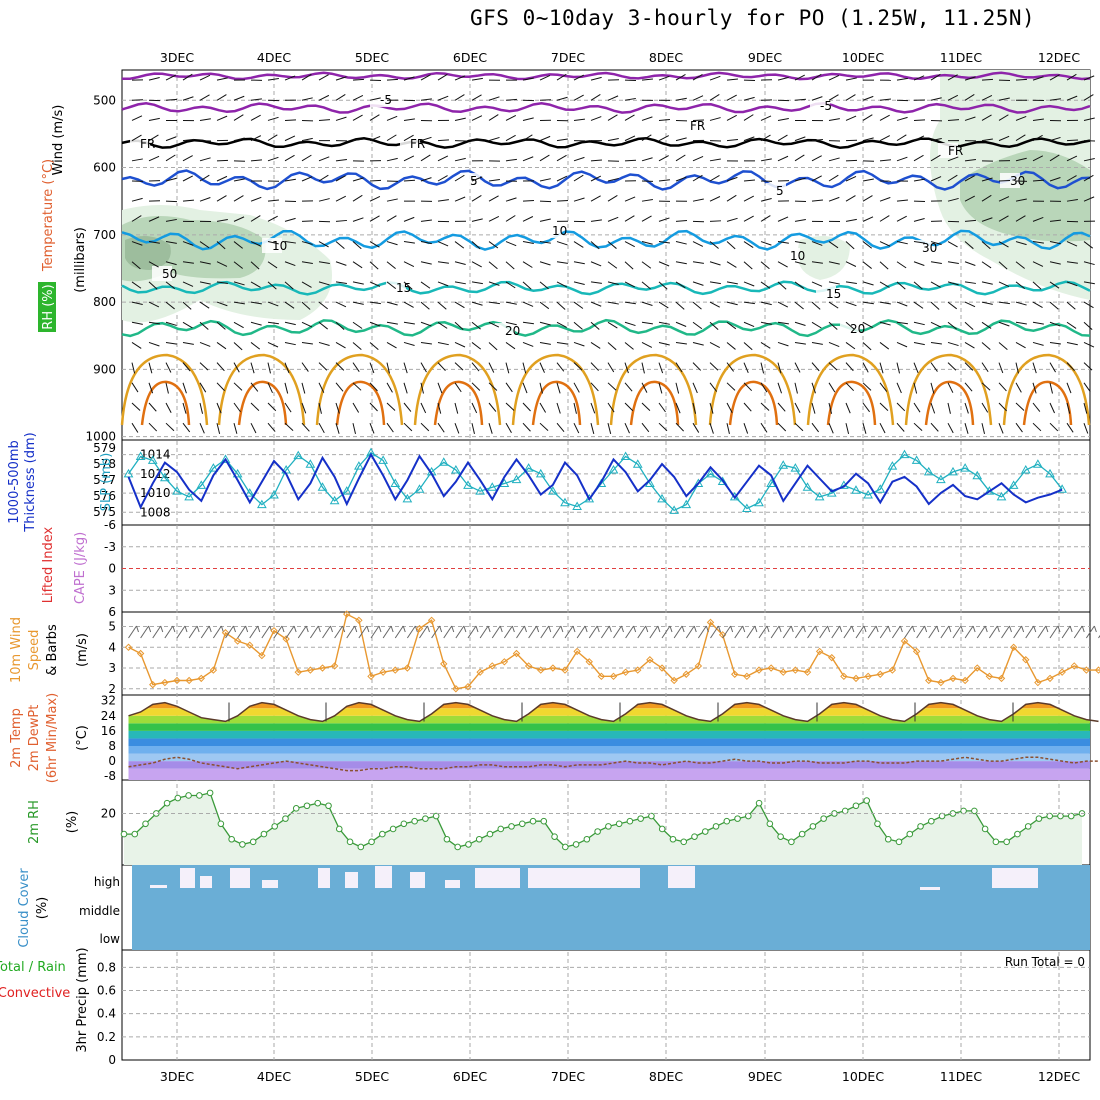 This screenshot has width=1100, height=1100. I want to click on cloud-unit-label: (%), so click(42, 908).